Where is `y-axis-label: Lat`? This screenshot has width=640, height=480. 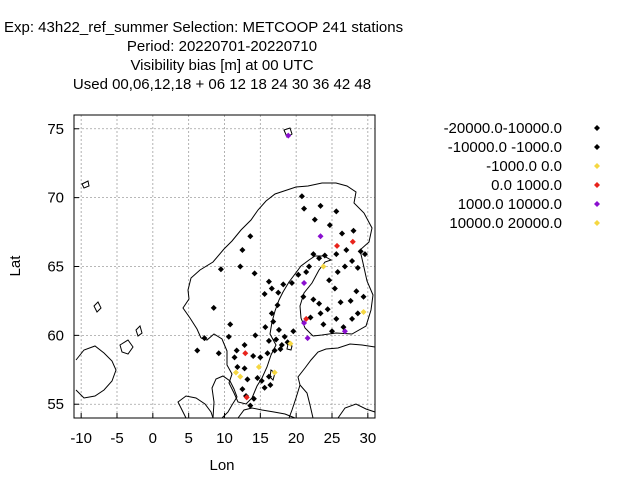 y-axis-label: Lat is located at coordinates (15, 266).